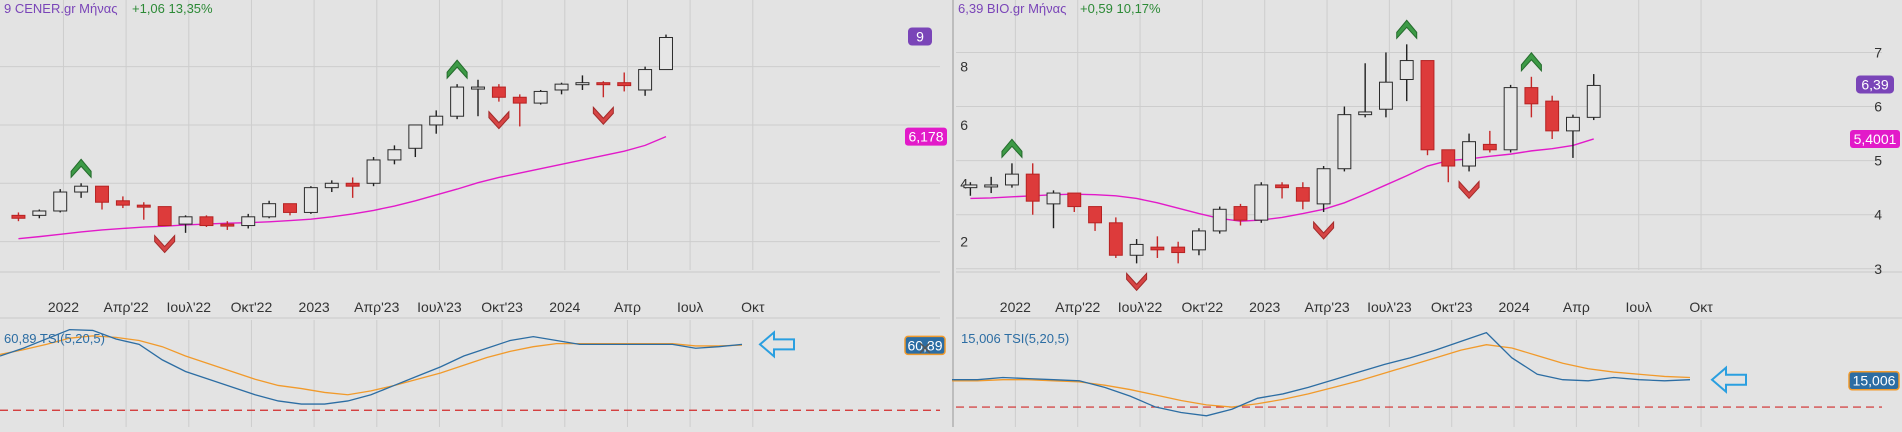 The width and height of the screenshot is (1902, 432). What do you see at coordinates (1140, 307) in the screenshot?
I see `right-x-tick: Ιουλ'22` at bounding box center [1140, 307].